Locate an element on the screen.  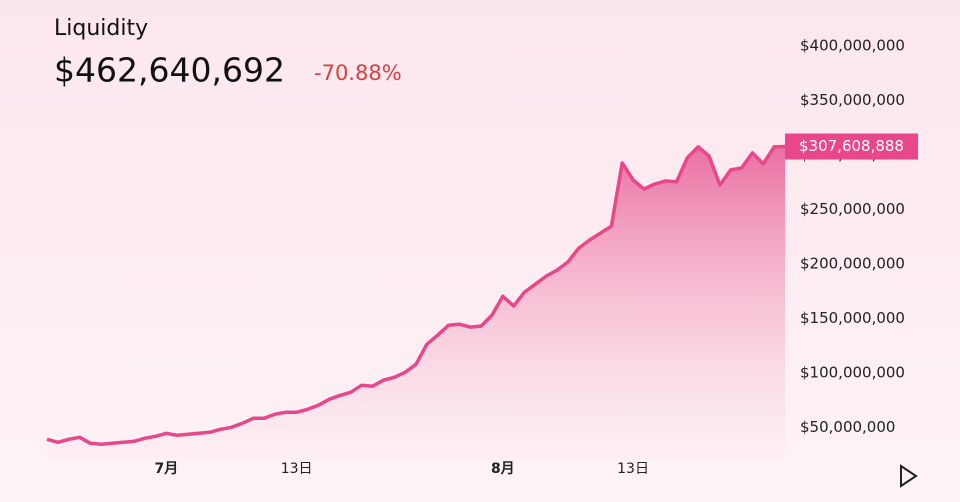
y-tick-label: $50,000,000 is located at coordinates (847, 427).